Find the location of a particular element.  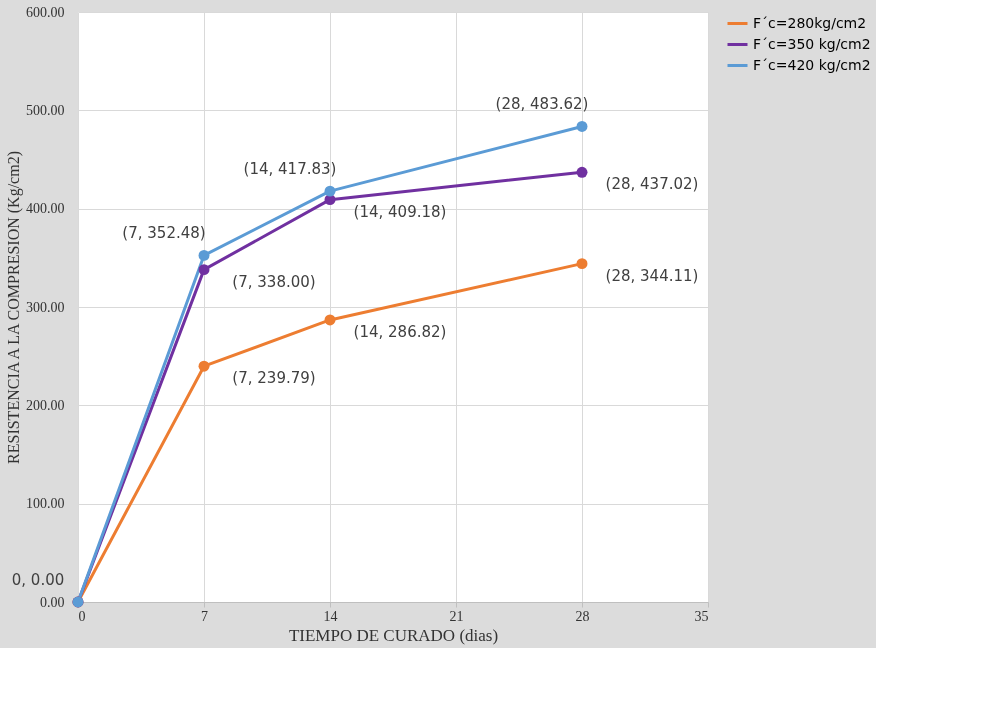

y-axis-title: RESISTENCIA A LA COMPRESION (Kg/cm2) is located at coordinates (14, 307).